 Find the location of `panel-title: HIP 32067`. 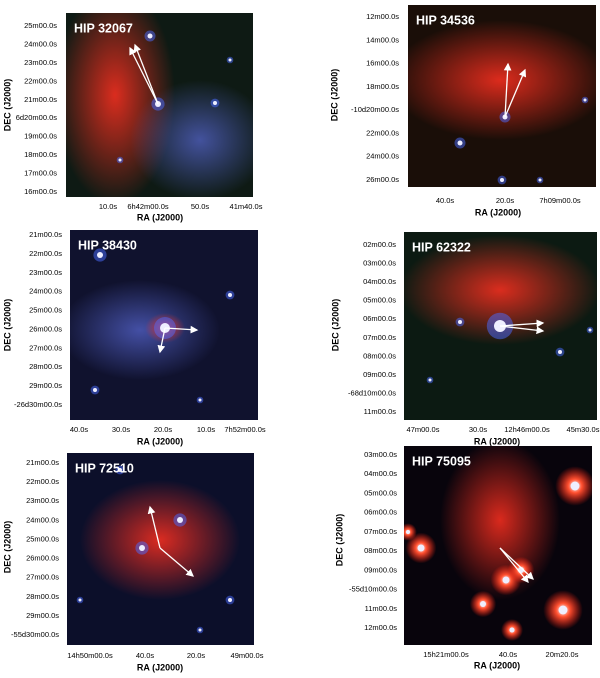

panel-title: HIP 32067 is located at coordinates (103, 28).